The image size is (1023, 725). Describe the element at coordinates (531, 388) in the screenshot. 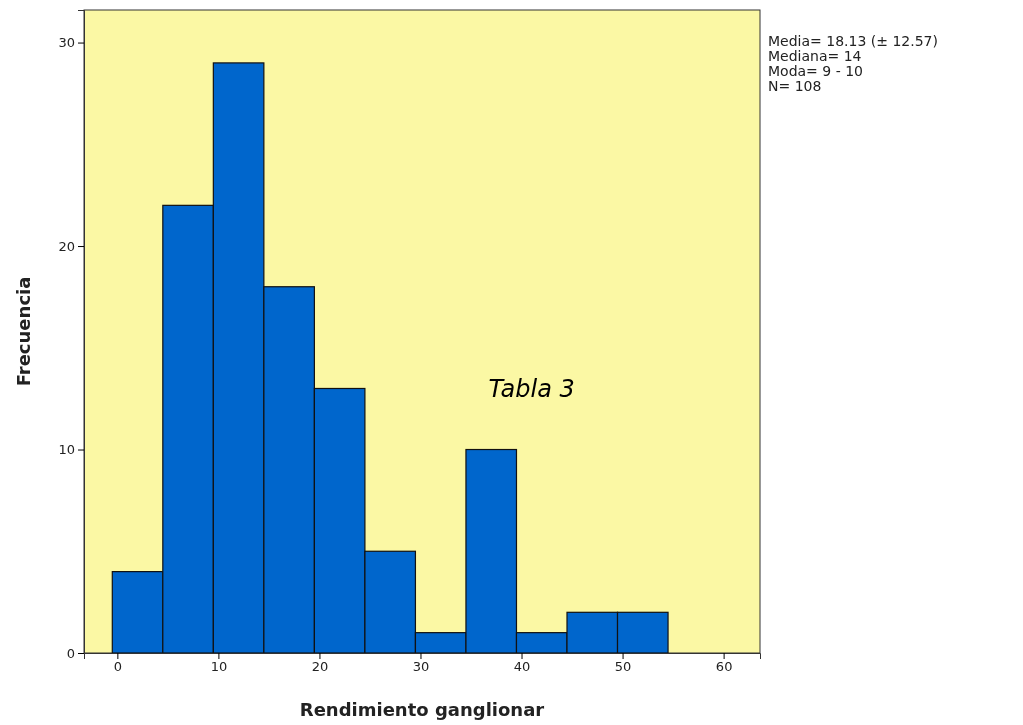

I see `annotation: Tabla 3` at that location.